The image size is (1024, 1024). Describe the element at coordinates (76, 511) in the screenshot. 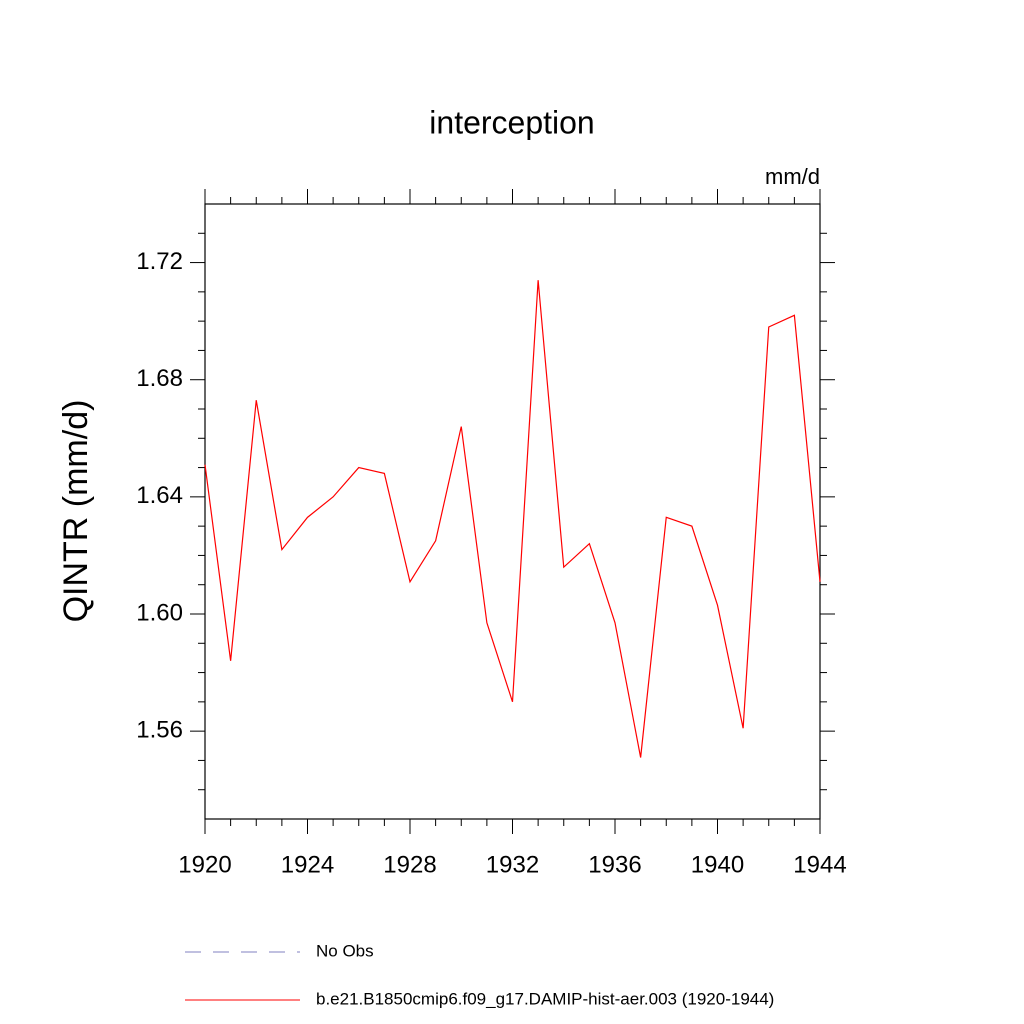

I see `y-axis-label: QINTR (mm/d)` at that location.